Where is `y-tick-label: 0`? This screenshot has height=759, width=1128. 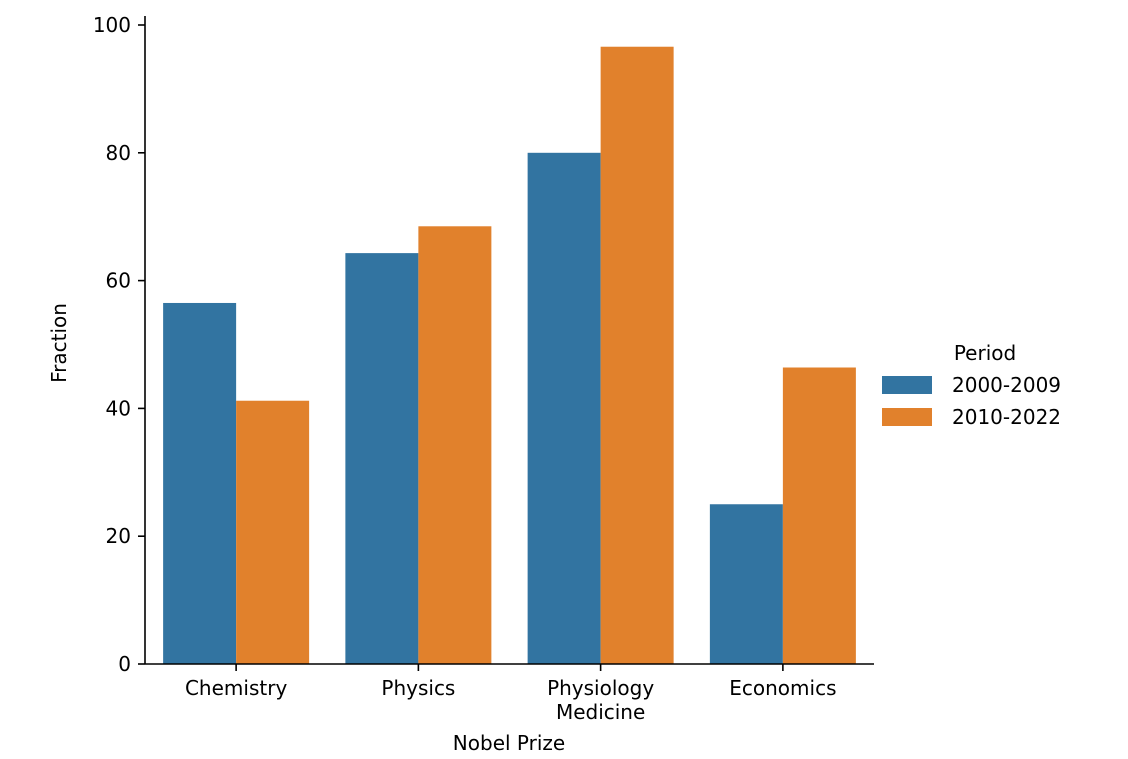
y-tick-label: 0 is located at coordinates (124, 664).